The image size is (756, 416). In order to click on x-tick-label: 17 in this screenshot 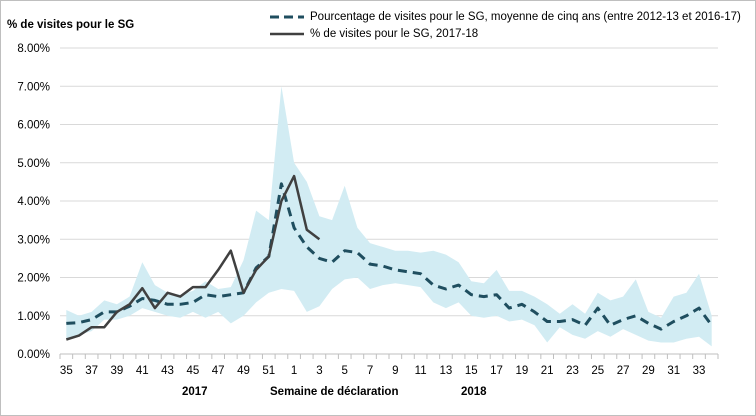, I will do `click(496, 371)`.